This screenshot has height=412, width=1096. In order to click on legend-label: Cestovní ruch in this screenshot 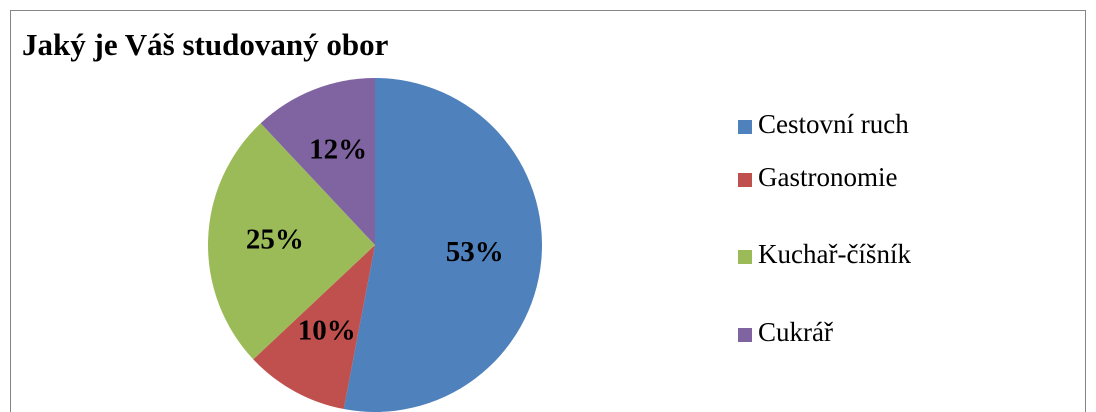, I will do `click(833, 124)`.